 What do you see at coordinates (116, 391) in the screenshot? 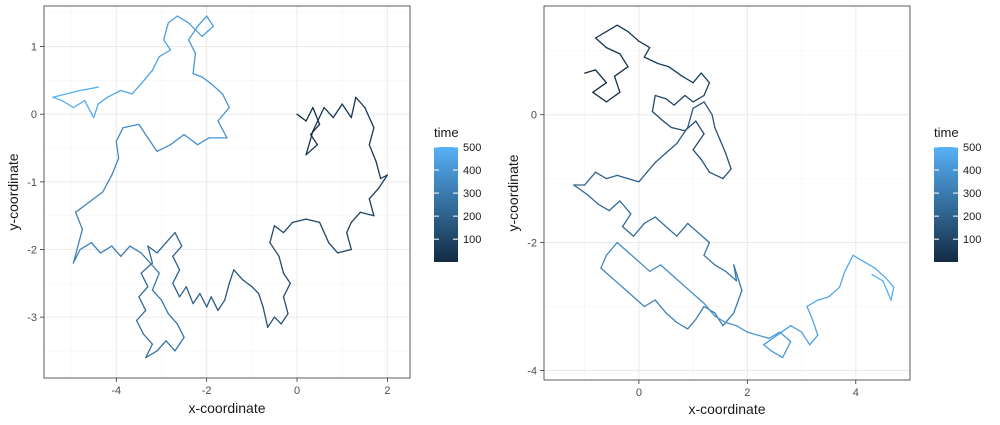
I see `x-tick-label: -4` at bounding box center [116, 391].